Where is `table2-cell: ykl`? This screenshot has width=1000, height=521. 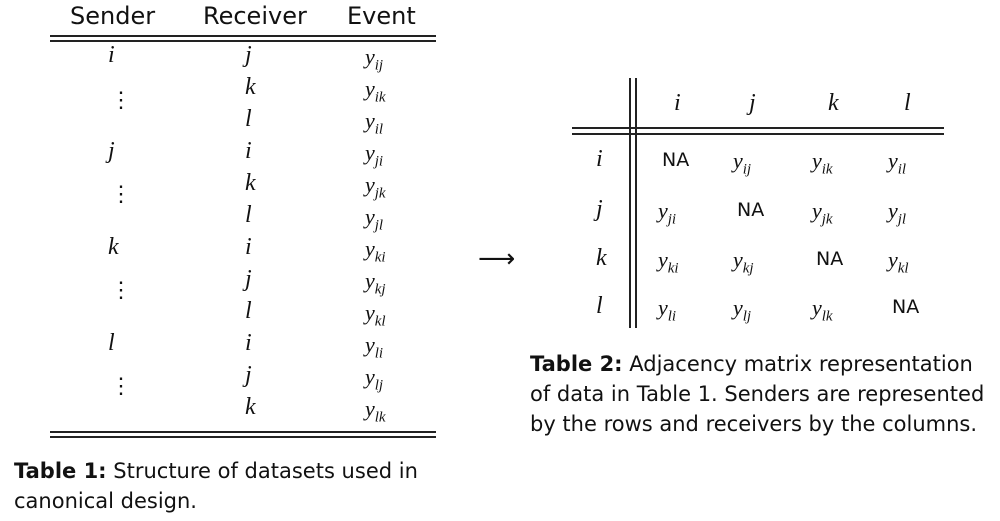 table2-cell: ykl is located at coordinates (898, 262).